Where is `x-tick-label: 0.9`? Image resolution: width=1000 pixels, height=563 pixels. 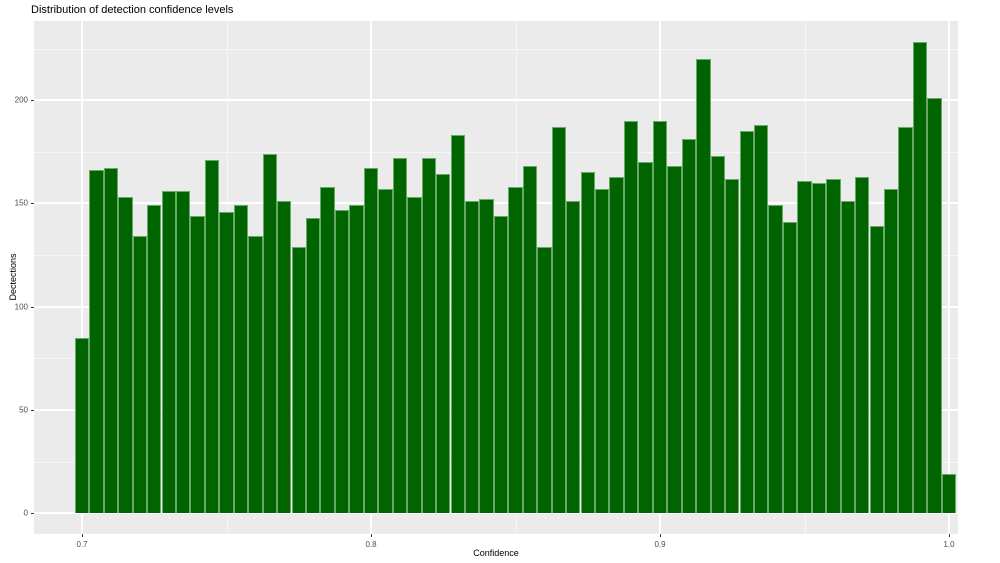
x-tick-label: 0.9 is located at coordinates (660, 544).